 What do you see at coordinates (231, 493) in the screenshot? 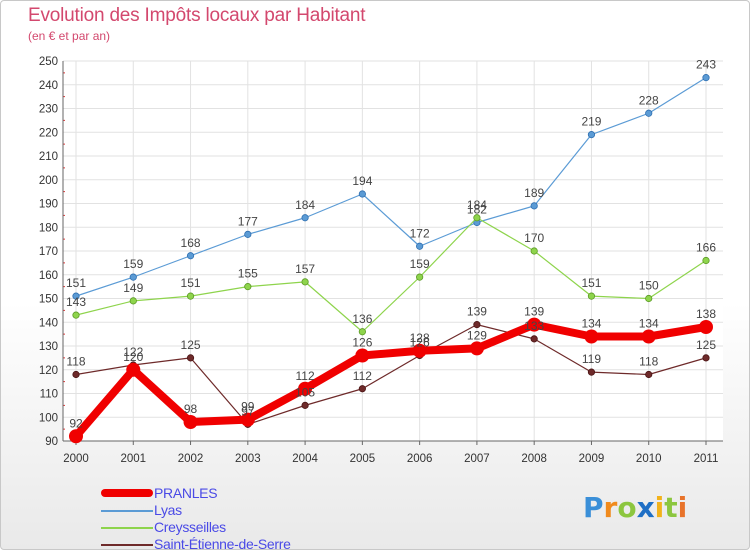
I see `legend-item: PRANLES` at bounding box center [231, 493].